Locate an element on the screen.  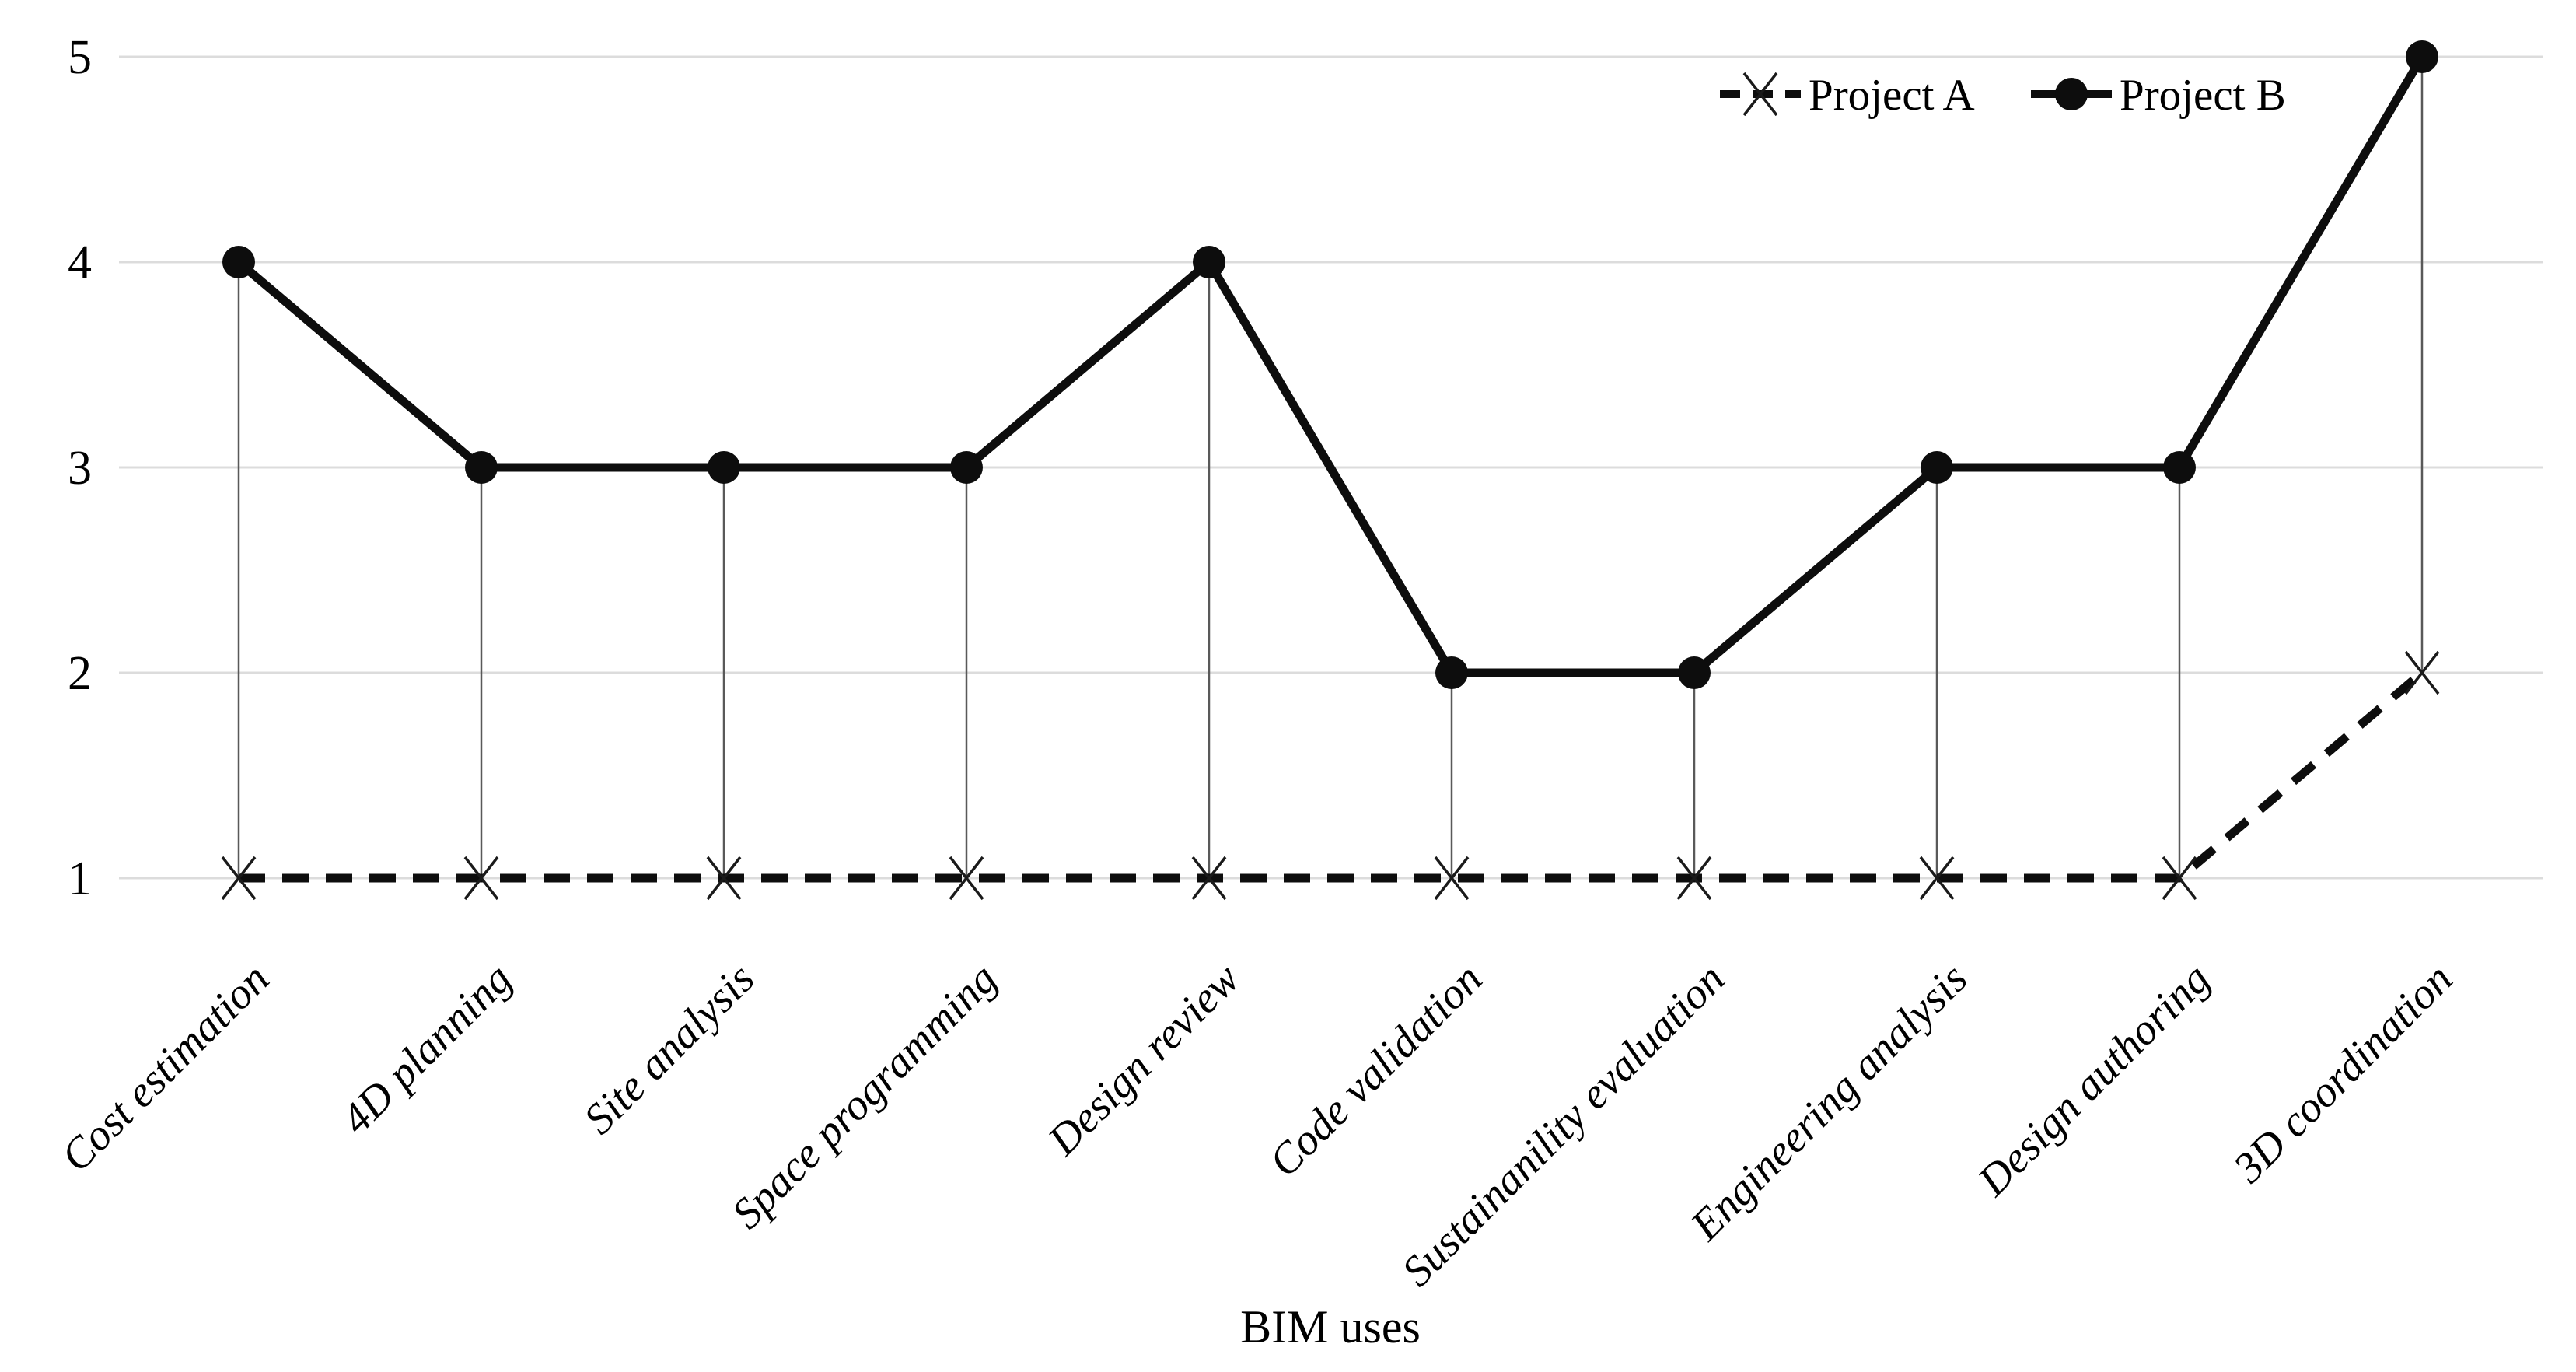
y-axis-tick-labels: 1 2 3 4 5 is located at coordinates (80, 468).